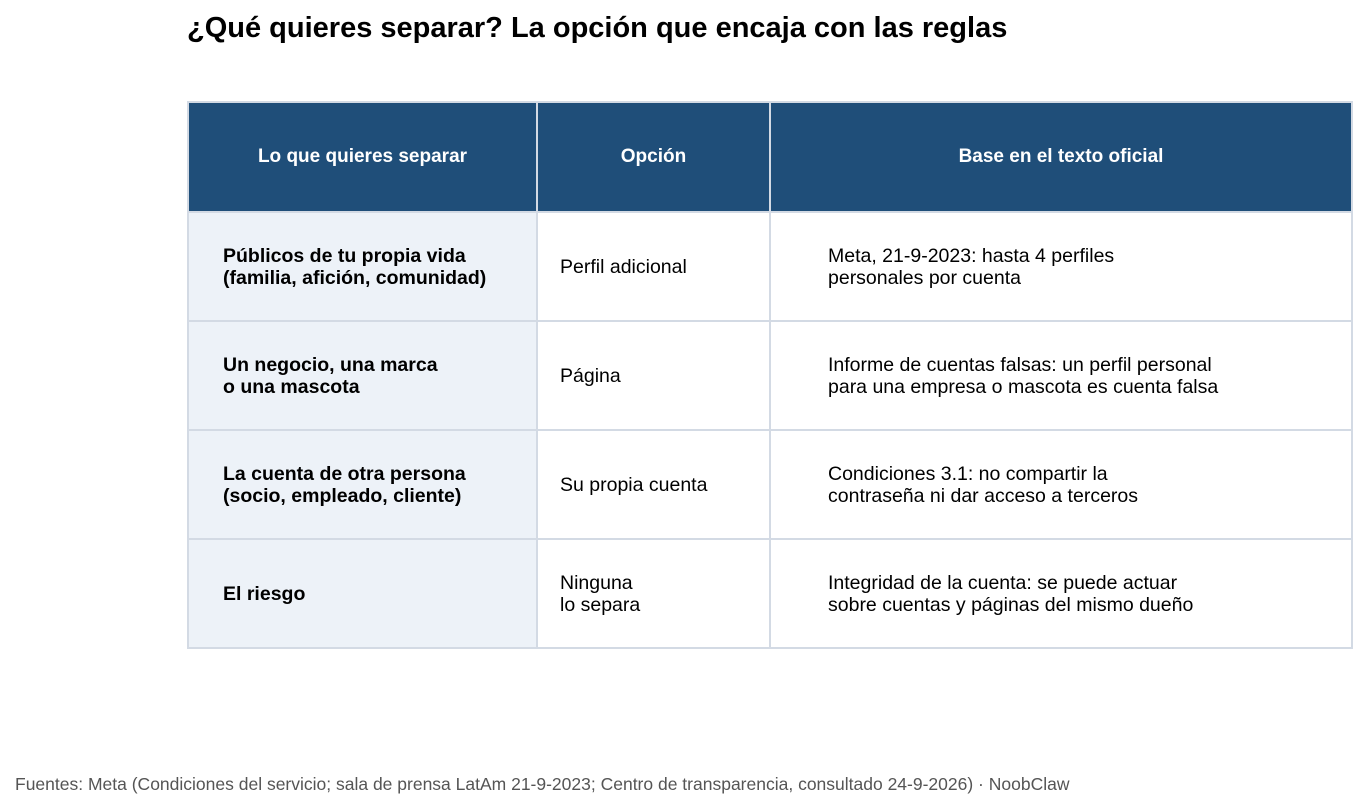 The width and height of the screenshot is (1365, 809). What do you see at coordinates (634, 484) in the screenshot?
I see `option-line: Su propia cuenta` at bounding box center [634, 484].